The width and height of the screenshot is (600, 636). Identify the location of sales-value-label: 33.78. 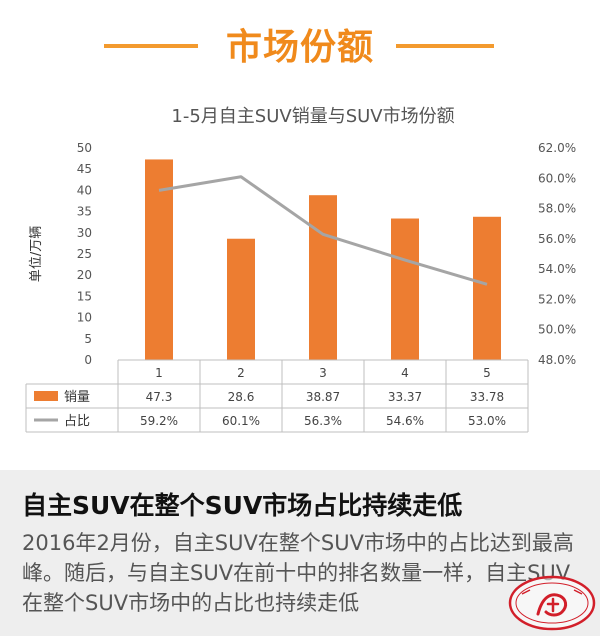
(487, 397).